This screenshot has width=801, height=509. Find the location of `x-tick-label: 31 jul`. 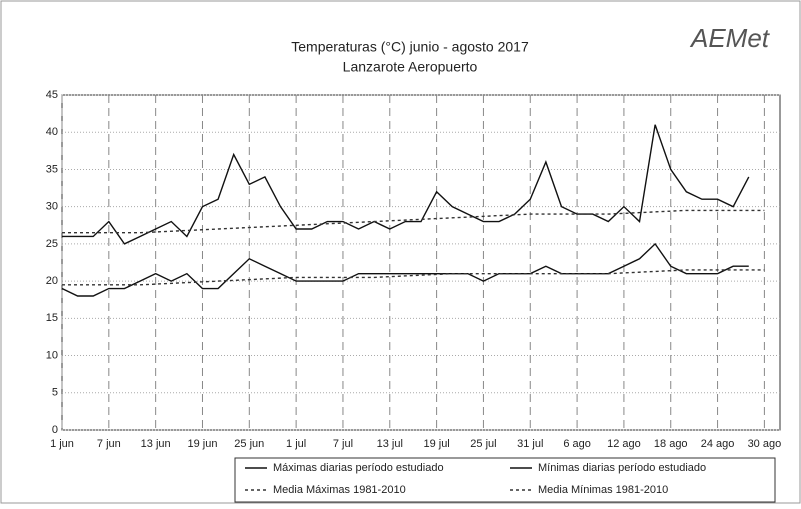

x-tick-label: 31 jul is located at coordinates (530, 444).